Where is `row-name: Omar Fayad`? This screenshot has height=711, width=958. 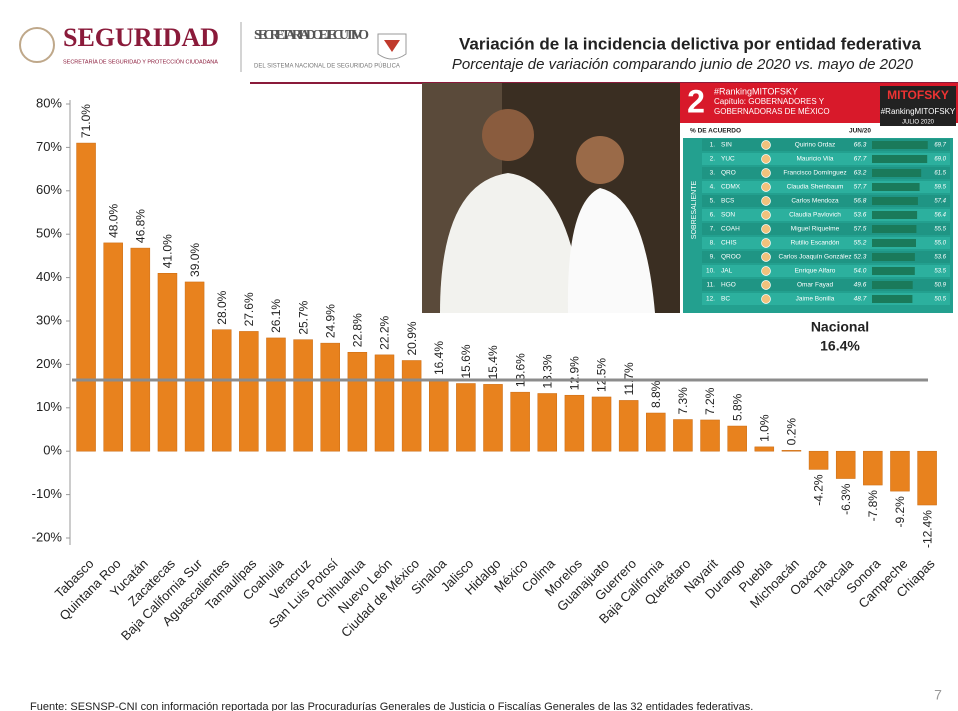 row-name: Omar Fayad is located at coordinates (815, 285).